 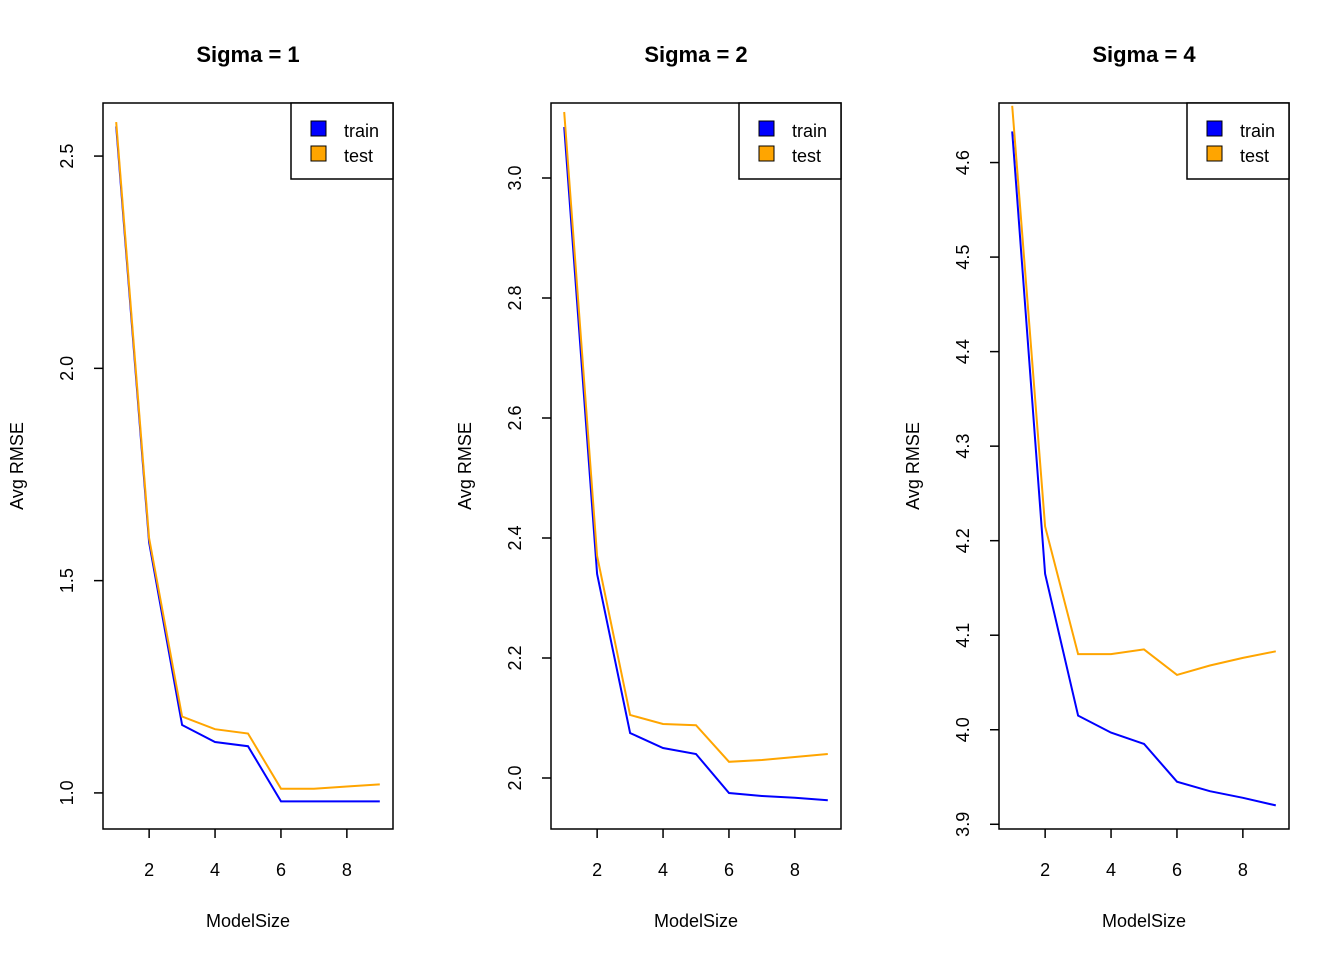 What do you see at coordinates (515, 657) in the screenshot?
I see `y-tick-label: 2.2` at bounding box center [515, 657].